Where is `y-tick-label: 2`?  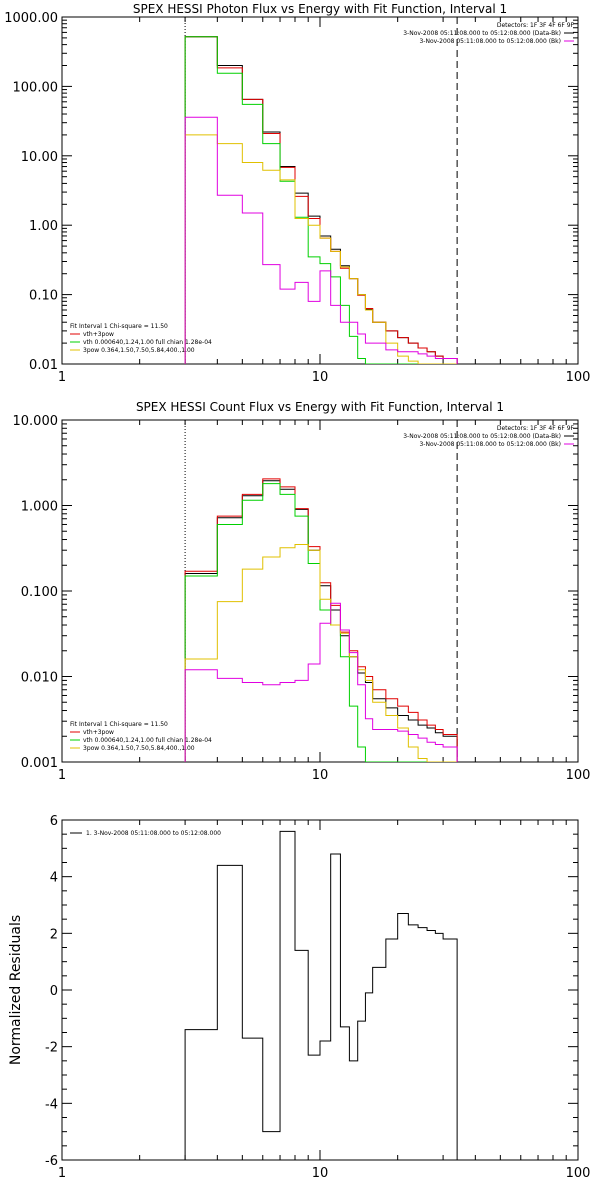
y-tick-label: 2 is located at coordinates (54, 934).